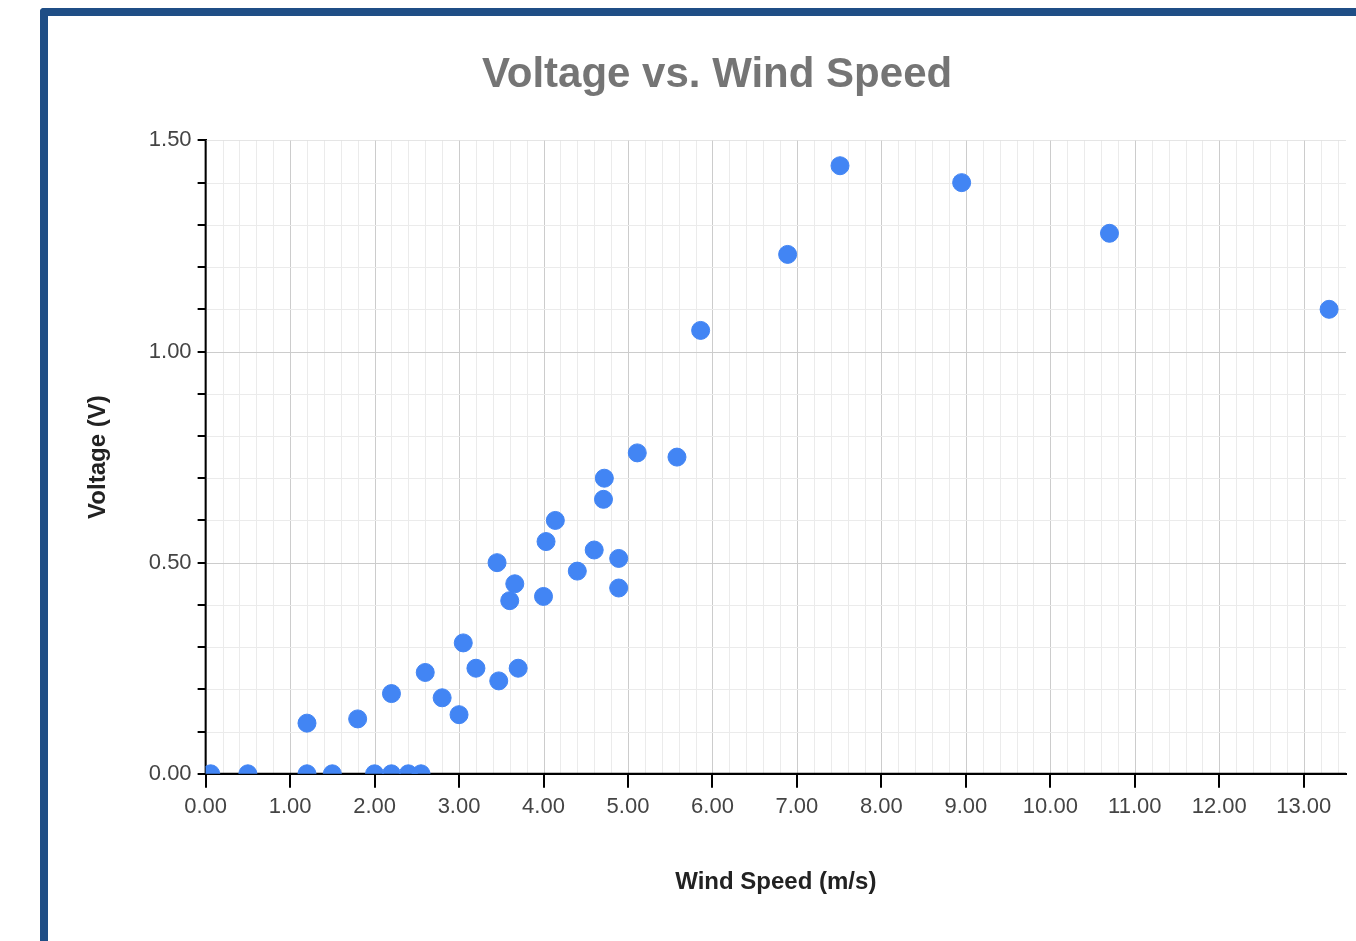 The image size is (1356, 941). Describe the element at coordinates (628, 806) in the screenshot. I see `x-tick-label: 5.00` at that location.